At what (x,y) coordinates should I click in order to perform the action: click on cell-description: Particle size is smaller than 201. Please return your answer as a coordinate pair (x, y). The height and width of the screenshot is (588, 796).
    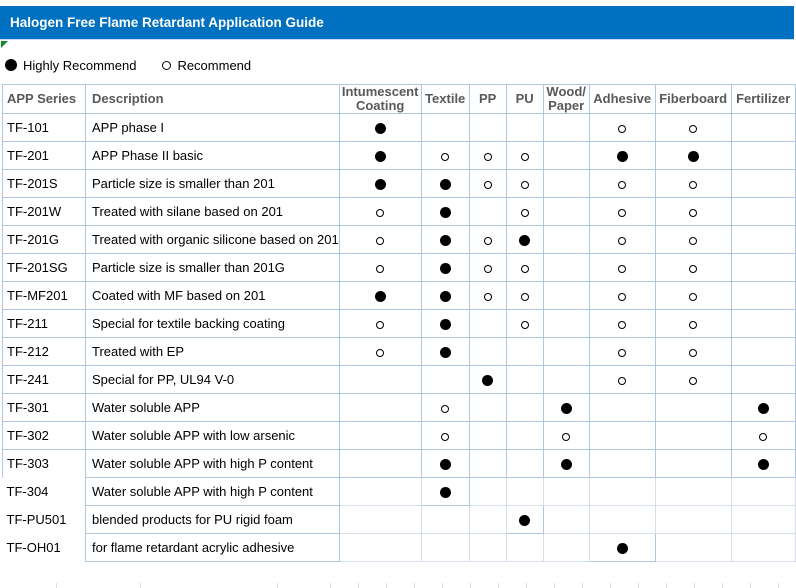
    Looking at the image, I should click on (212, 183).